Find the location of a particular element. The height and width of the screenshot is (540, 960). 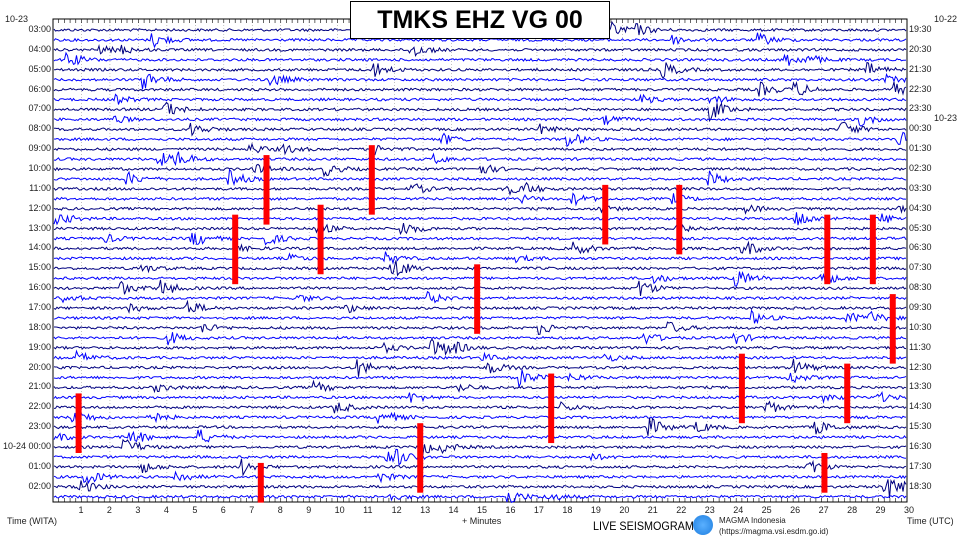

left-time-label: 05:00 is located at coordinates (39, 68).